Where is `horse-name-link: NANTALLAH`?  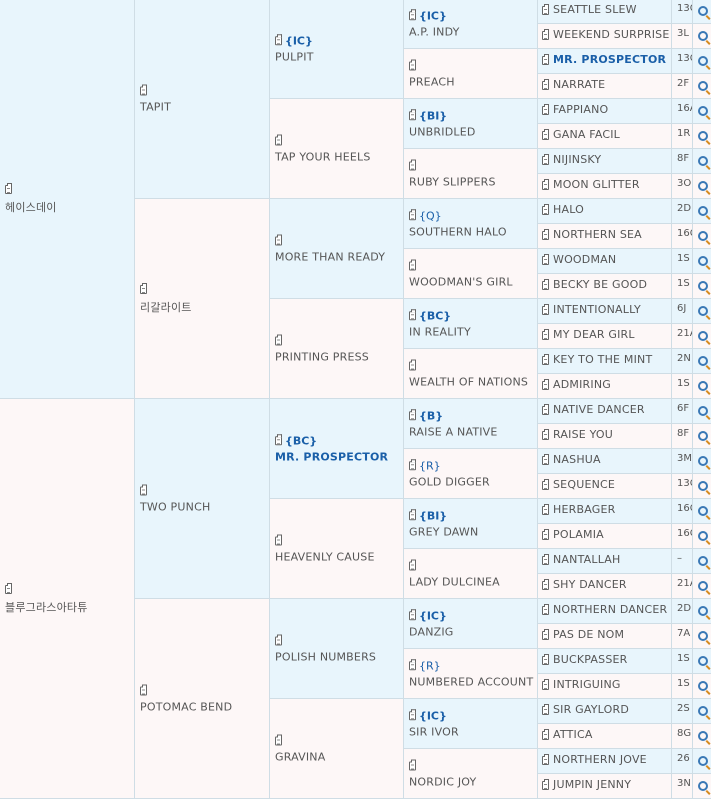
horse-name-link: NANTALLAH is located at coordinates (587, 559).